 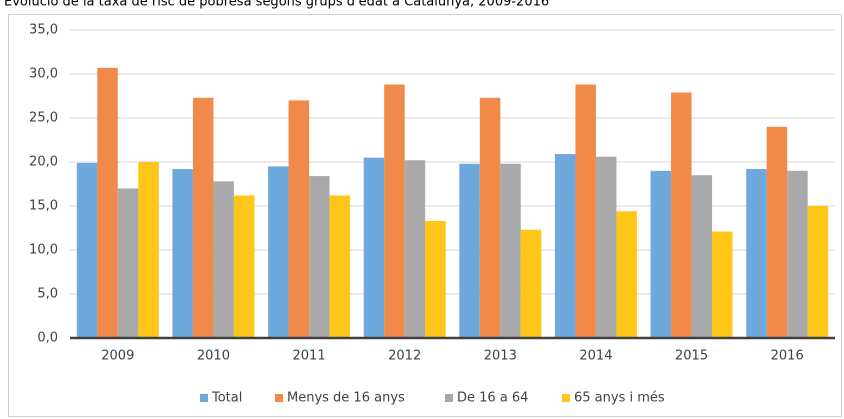 I want to click on y-tick-label: 10,0, so click(x=43, y=250).